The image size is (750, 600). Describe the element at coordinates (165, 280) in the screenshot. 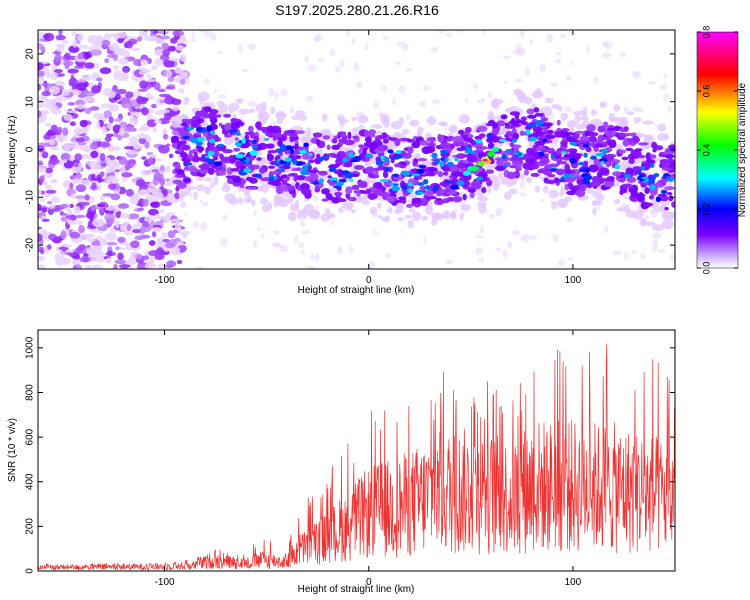

I see `x-tick-label: -100` at that location.